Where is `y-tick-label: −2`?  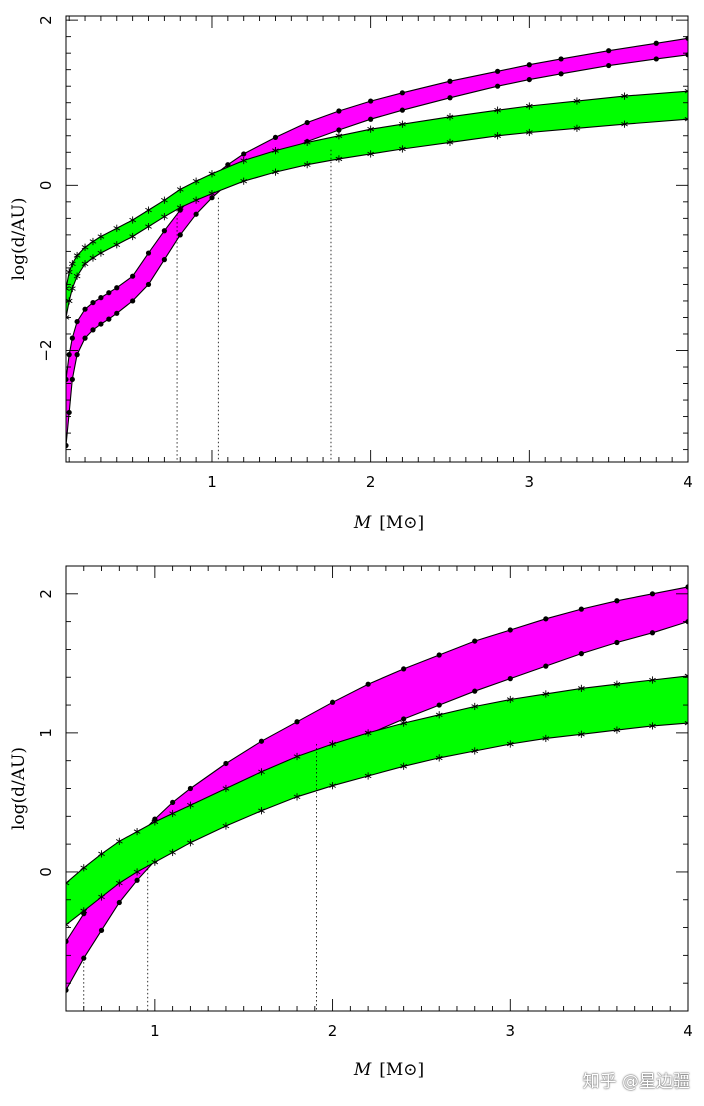 y-tick-label: −2 is located at coordinates (46, 350).